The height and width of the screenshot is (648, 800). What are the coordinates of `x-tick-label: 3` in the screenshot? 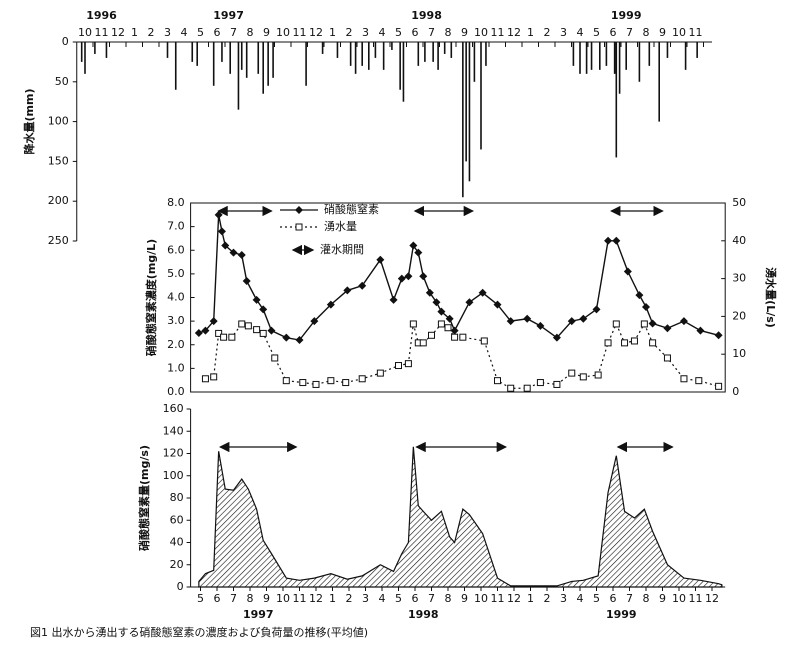 It's located at (167, 32).